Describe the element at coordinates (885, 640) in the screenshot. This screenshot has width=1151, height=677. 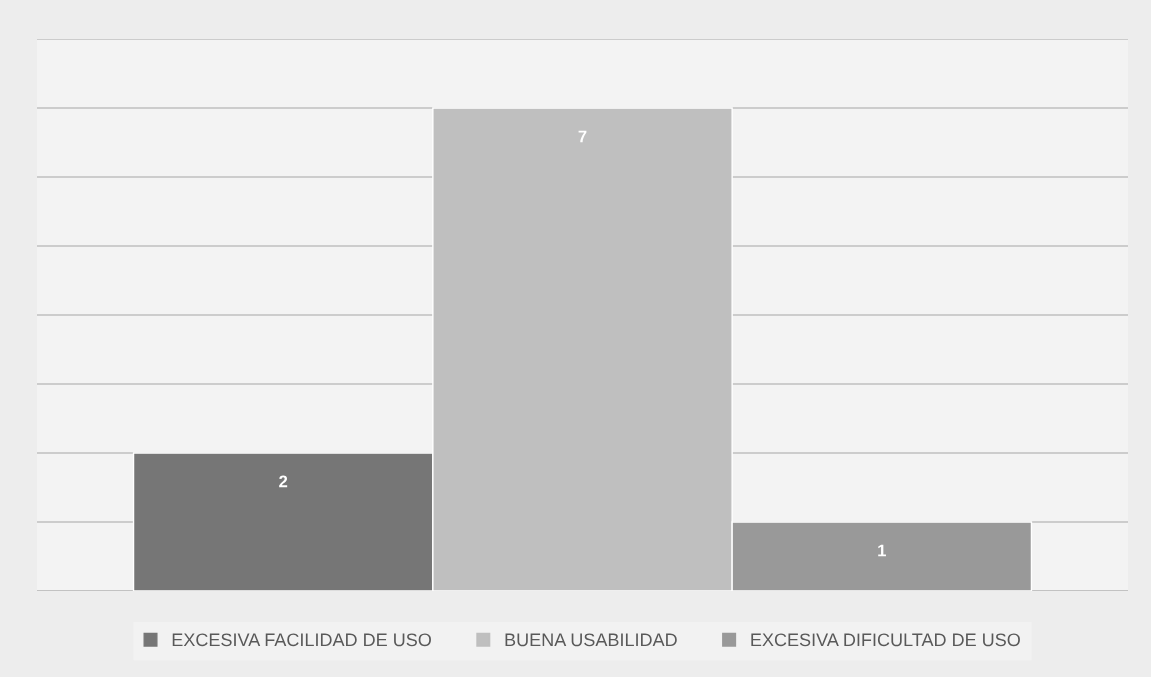
I see `legend-label: EXCESIVA DIFICULTAD DE USO` at that location.